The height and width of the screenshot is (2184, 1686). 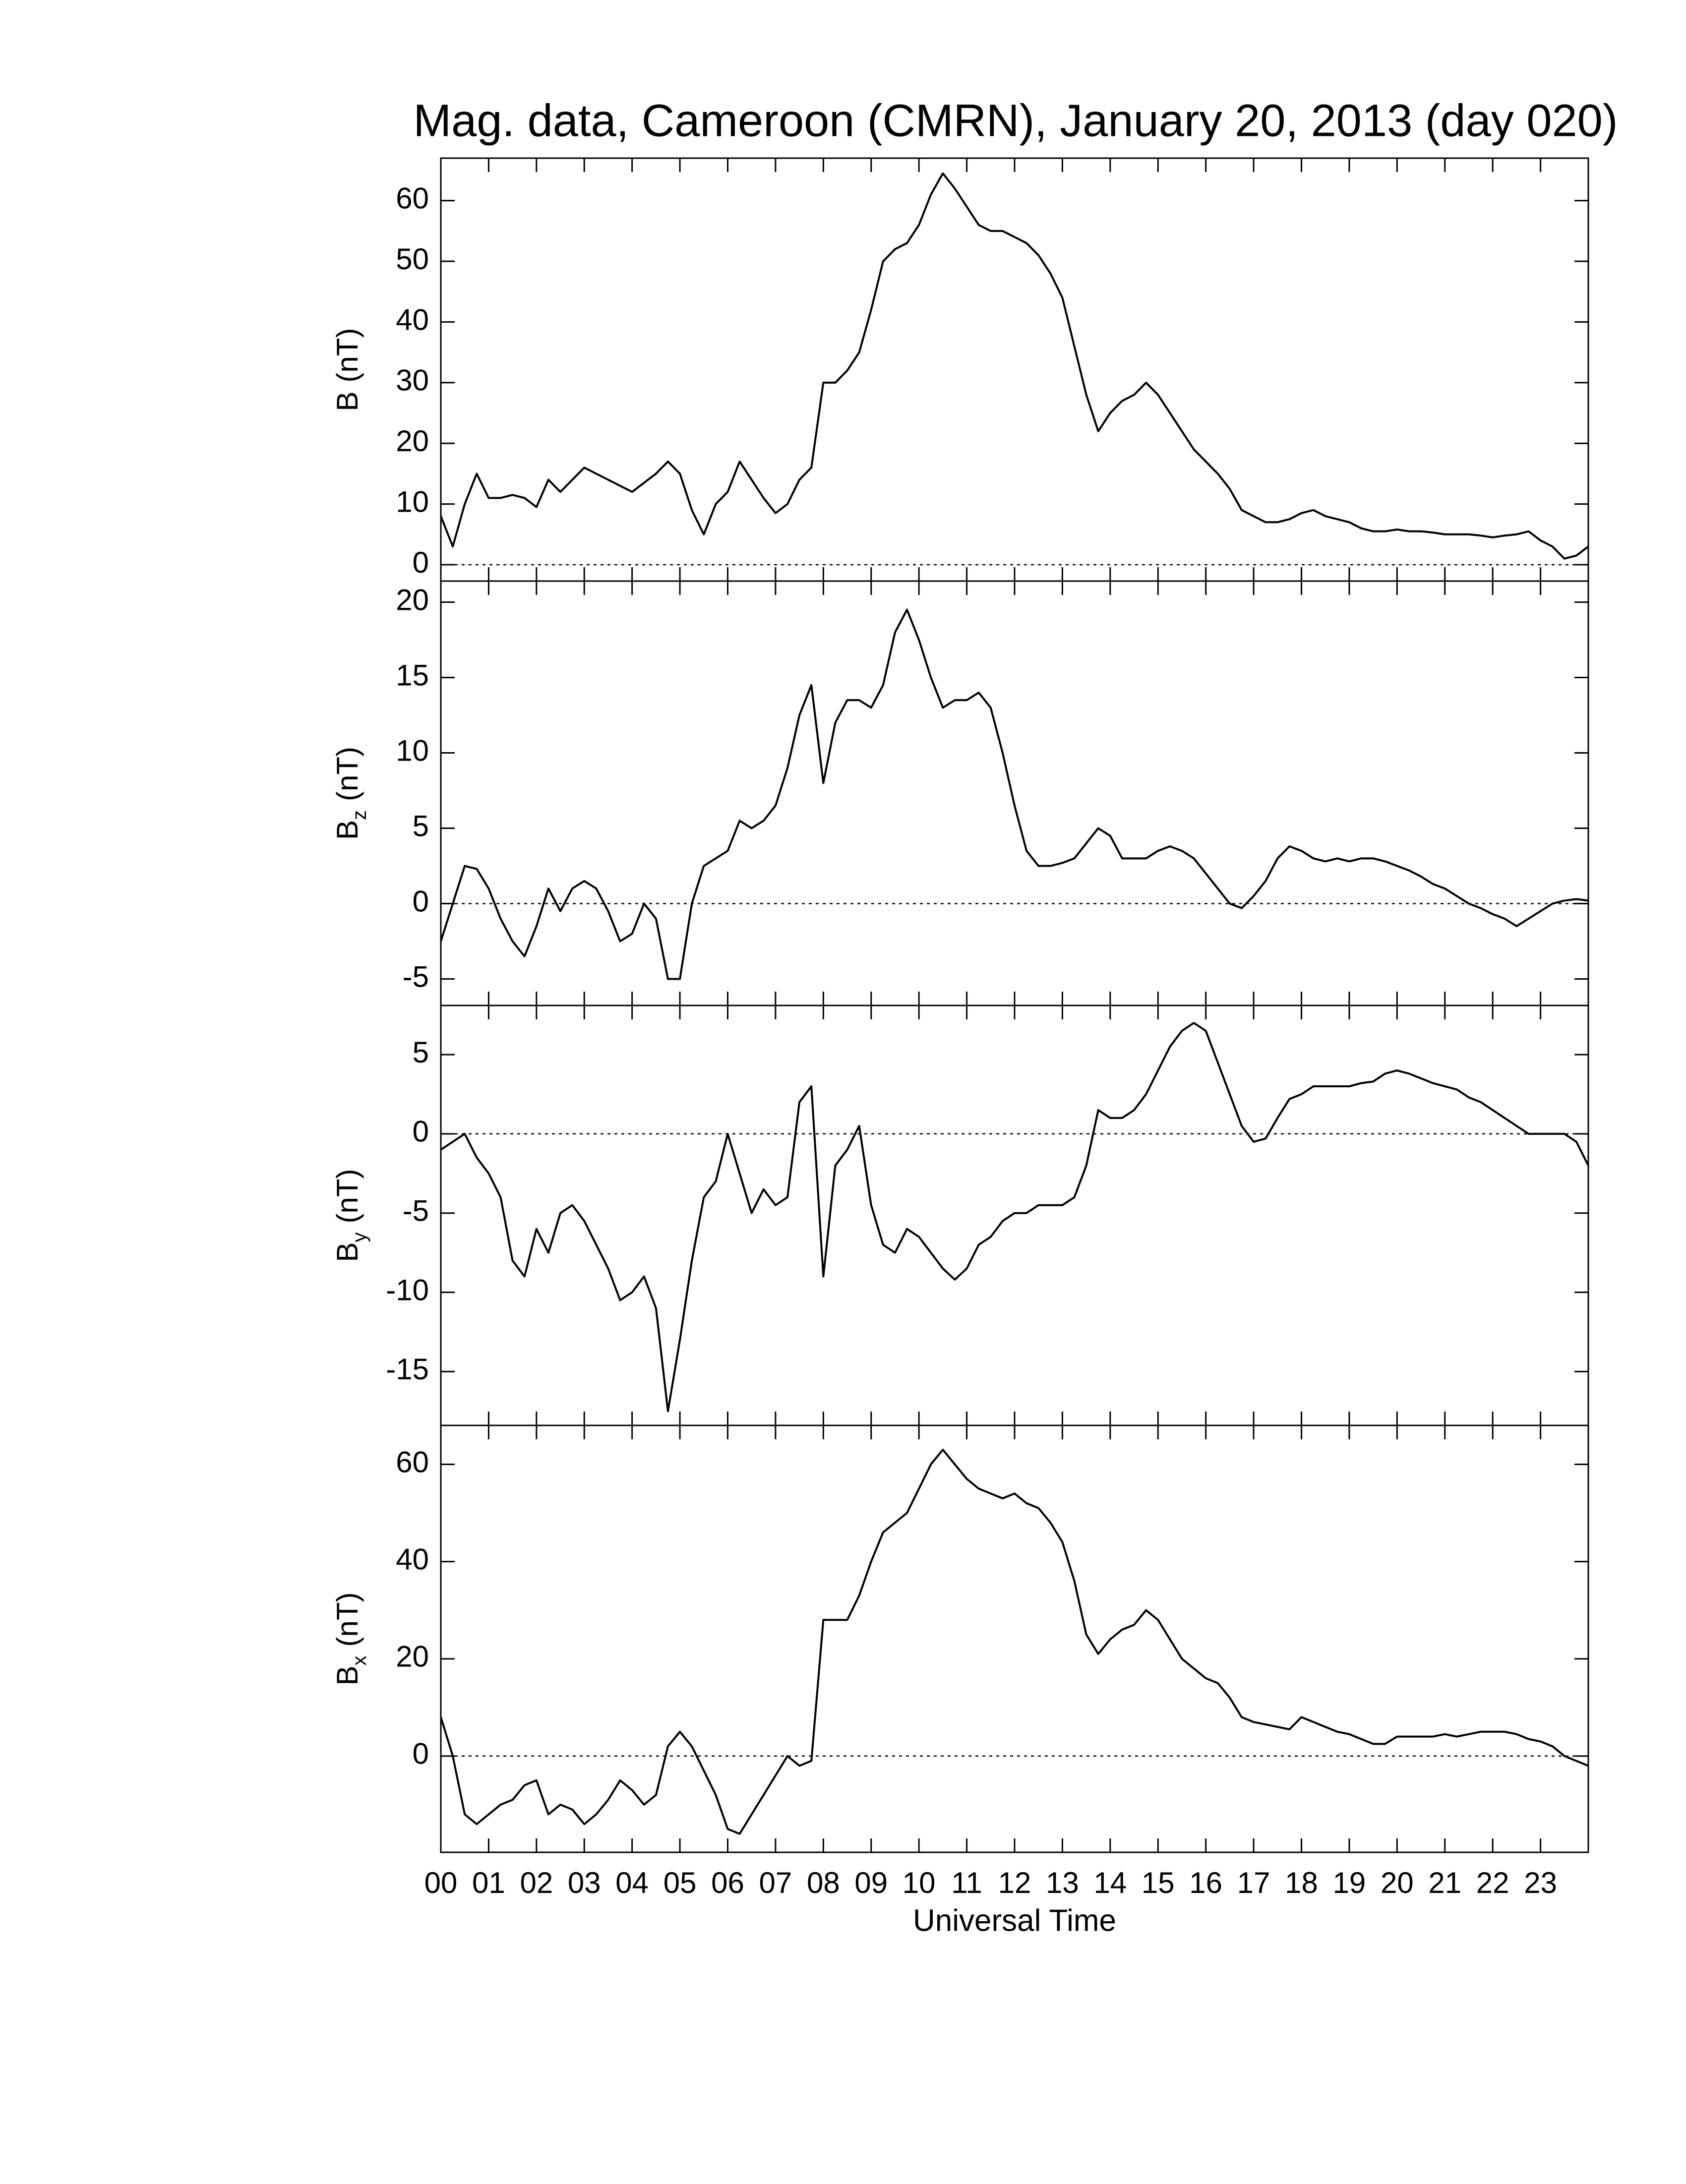 I want to click on y-axis-label: B (nT), so click(x=348, y=369).